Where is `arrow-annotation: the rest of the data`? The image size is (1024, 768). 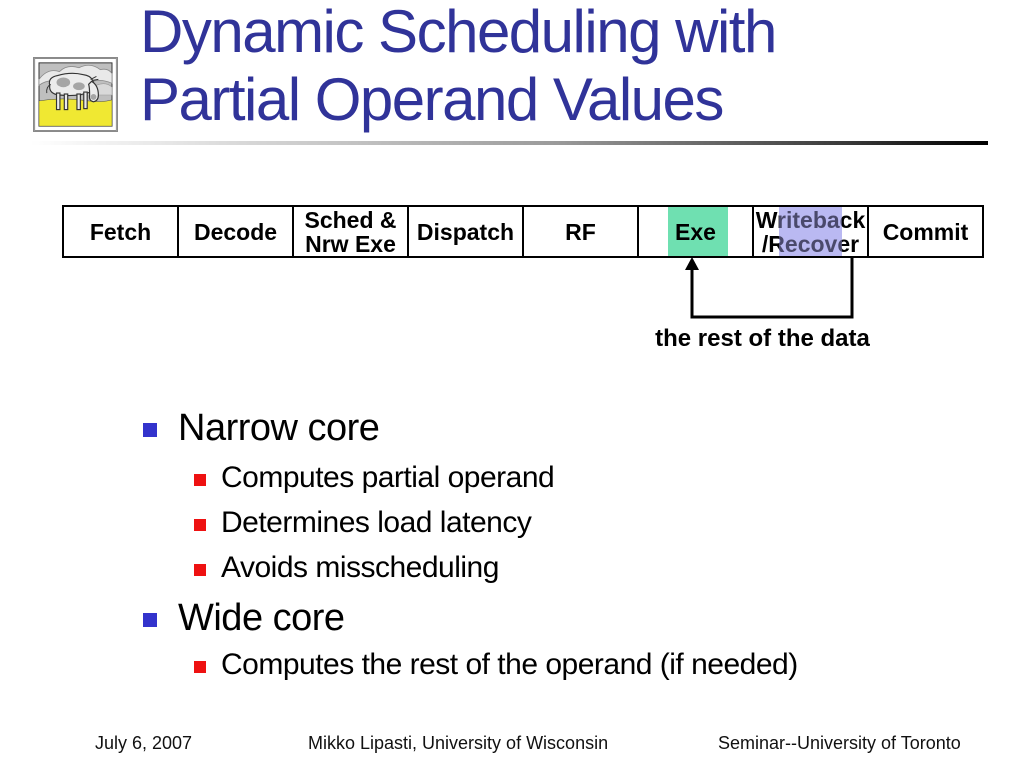
arrow-annotation: the rest of the data is located at coordinates (762, 338).